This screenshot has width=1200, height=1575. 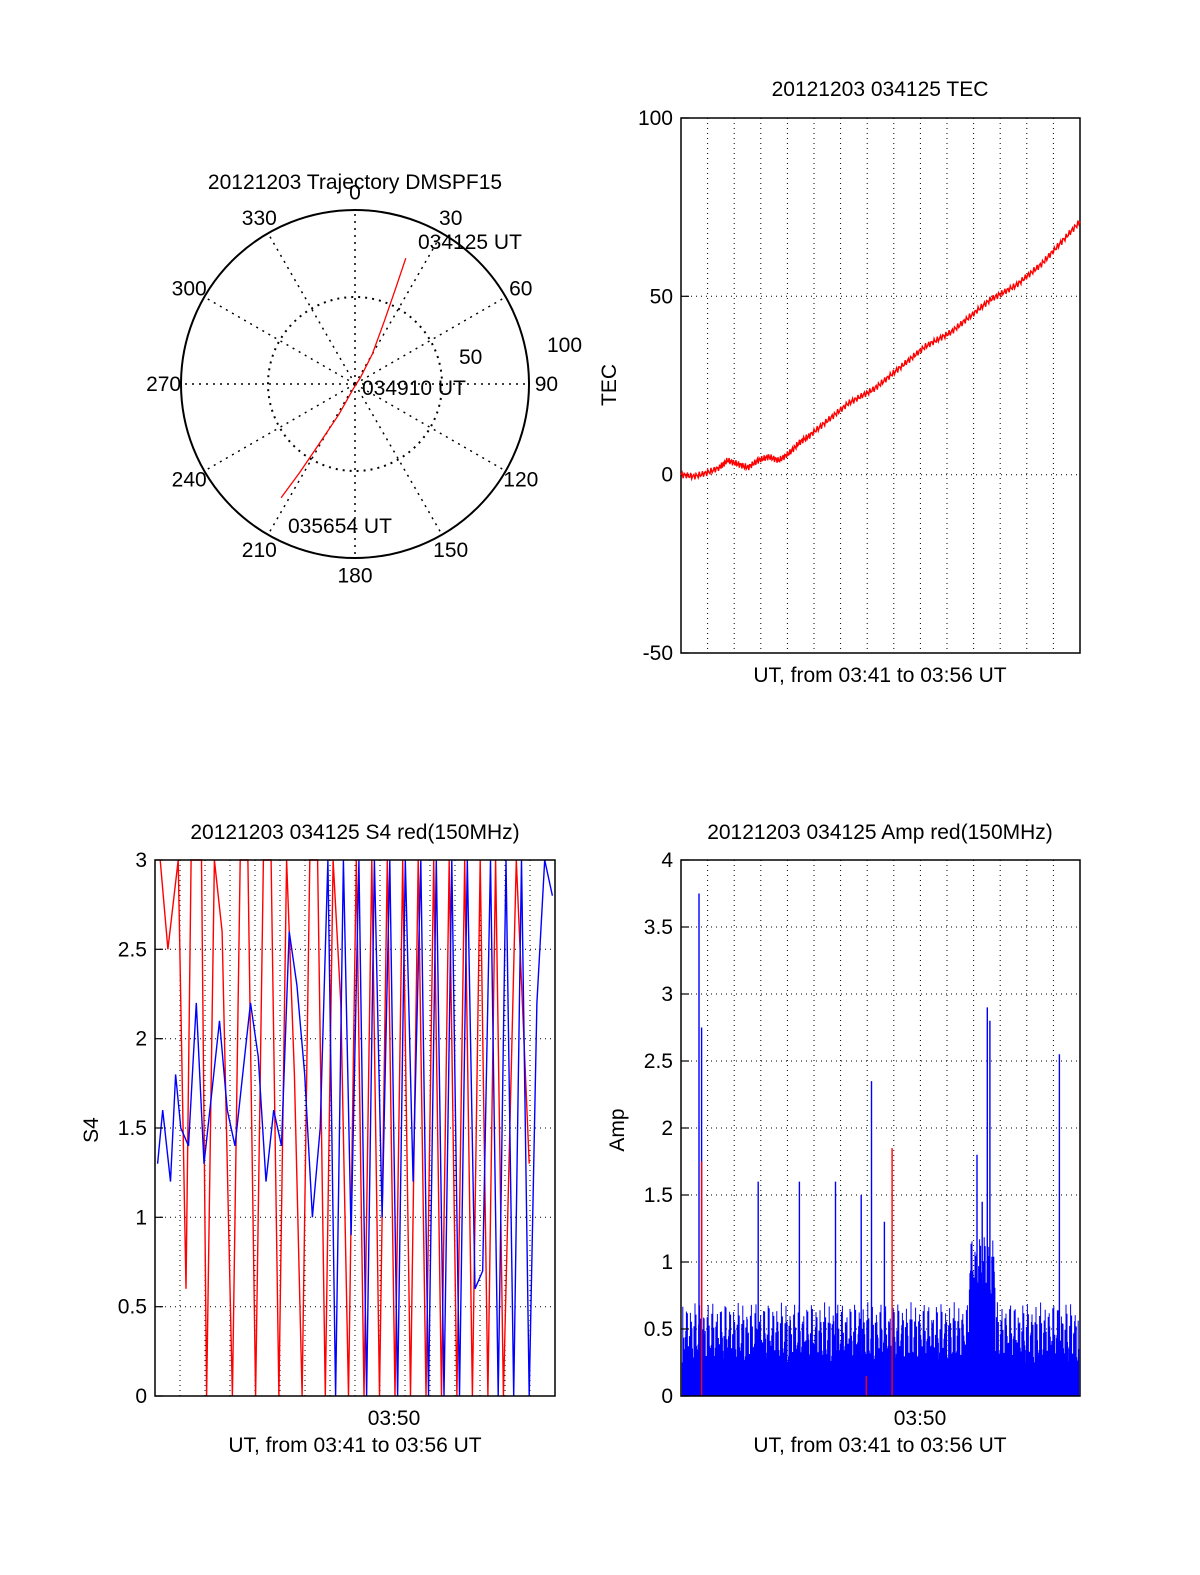 What do you see at coordinates (394, 1418) in the screenshot?
I see `s4-x-tick-0350: 03:50` at bounding box center [394, 1418].